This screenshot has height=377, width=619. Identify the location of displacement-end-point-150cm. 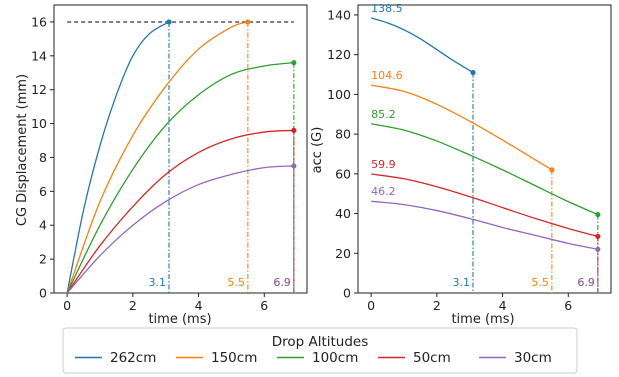
(248, 22).